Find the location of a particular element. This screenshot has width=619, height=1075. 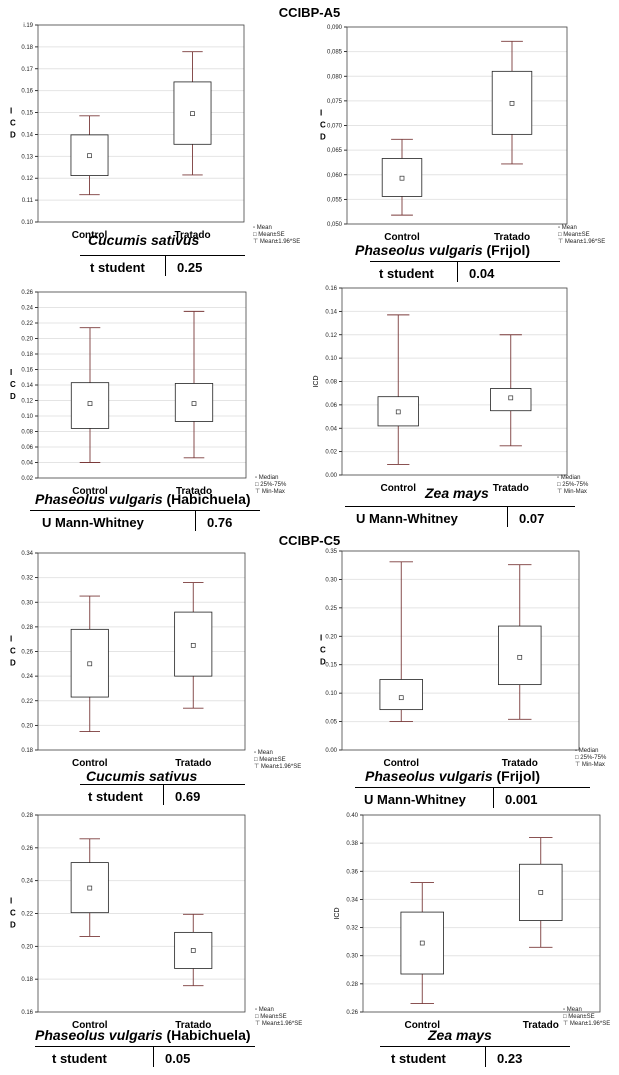

y-tick-label: 0.20 is located at coordinates (27, 340).